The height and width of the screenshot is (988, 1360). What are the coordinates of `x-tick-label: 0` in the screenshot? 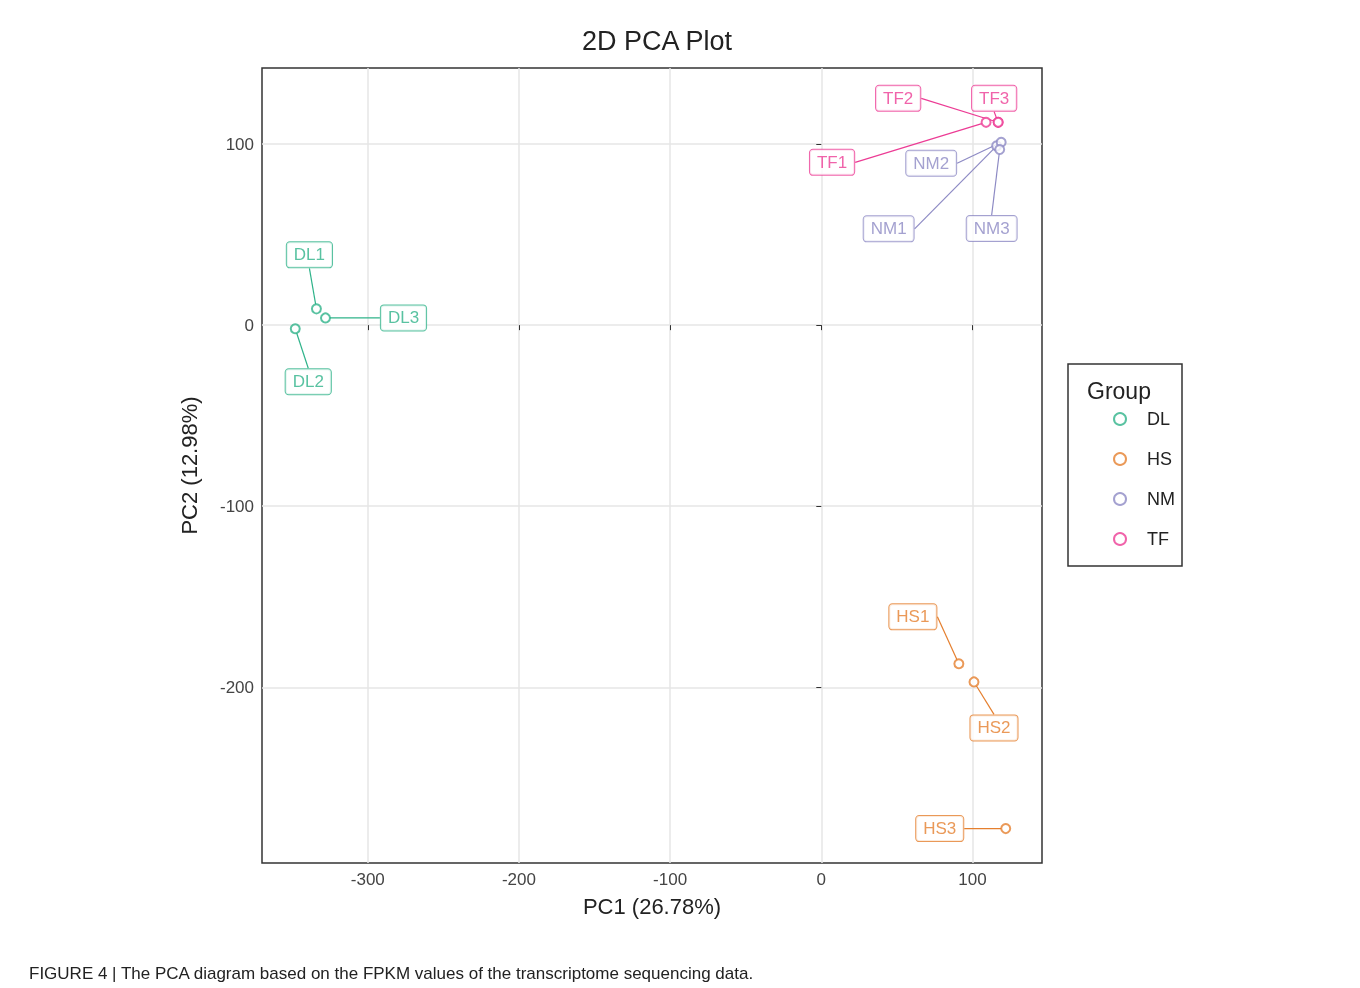 It's located at (821, 879).